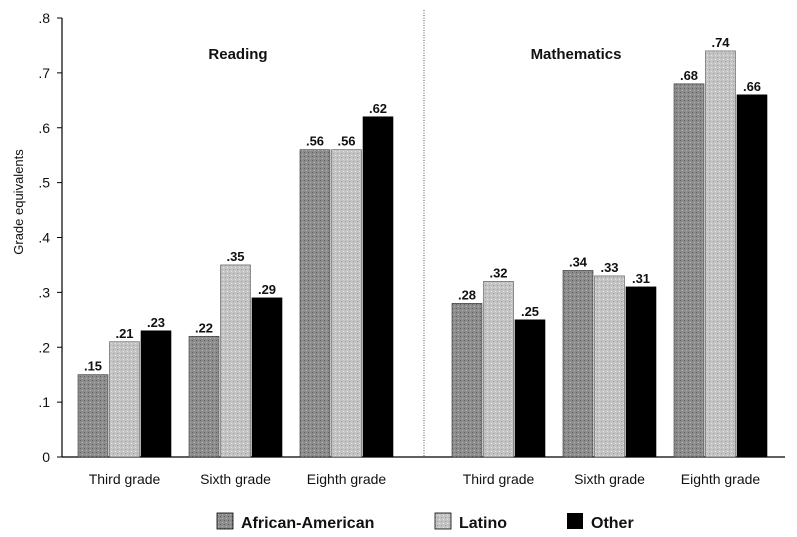 The width and height of the screenshot is (797, 537). Describe the element at coordinates (609, 267) in the screenshot. I see `value-label: .33` at that location.